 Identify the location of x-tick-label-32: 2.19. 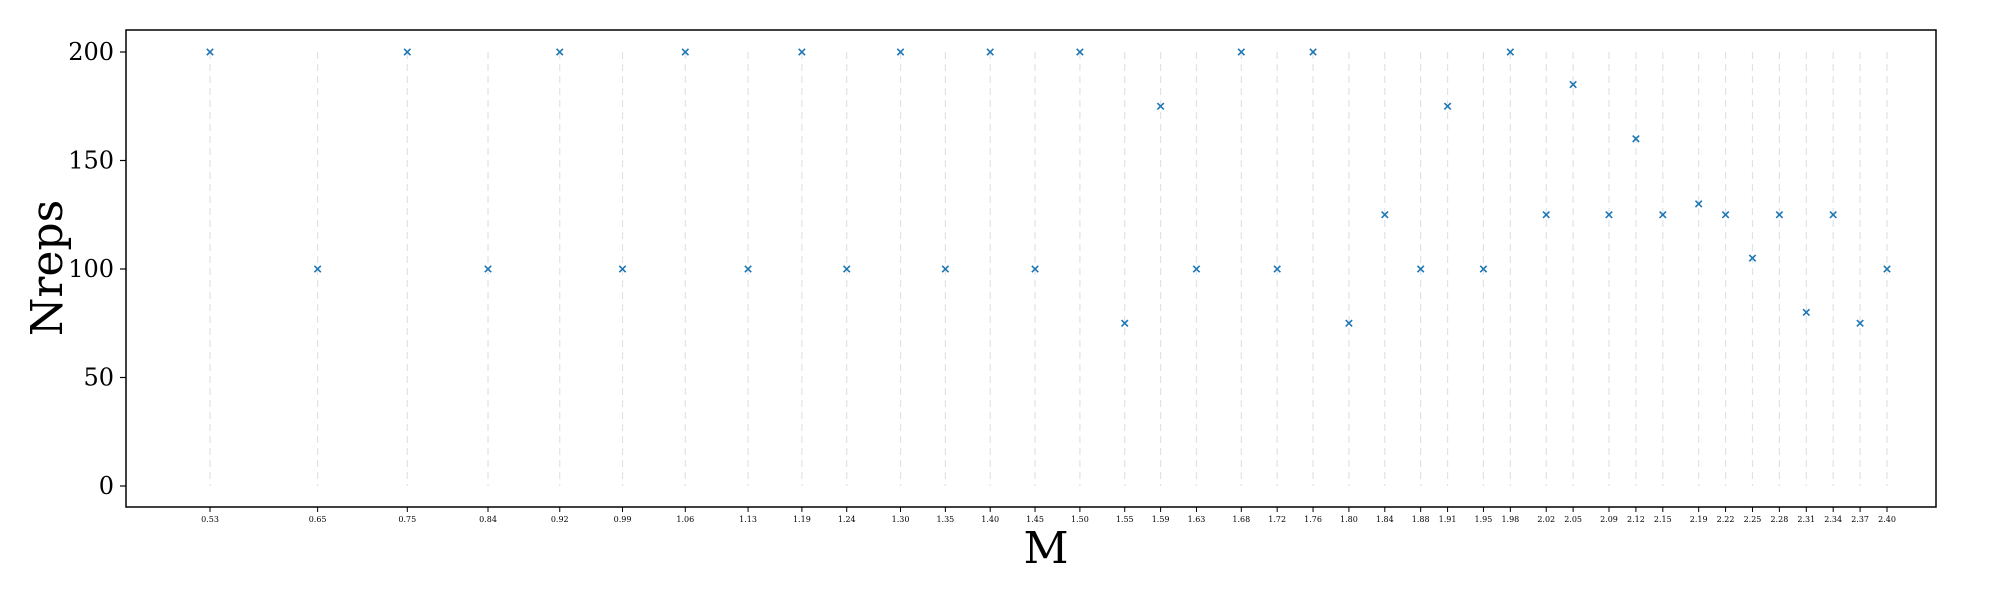
(1699, 519).